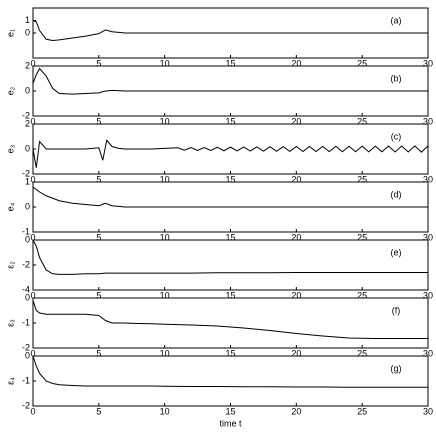  What do you see at coordinates (396, 368) in the screenshot?
I see `panel-label: (g)` at bounding box center [396, 368].